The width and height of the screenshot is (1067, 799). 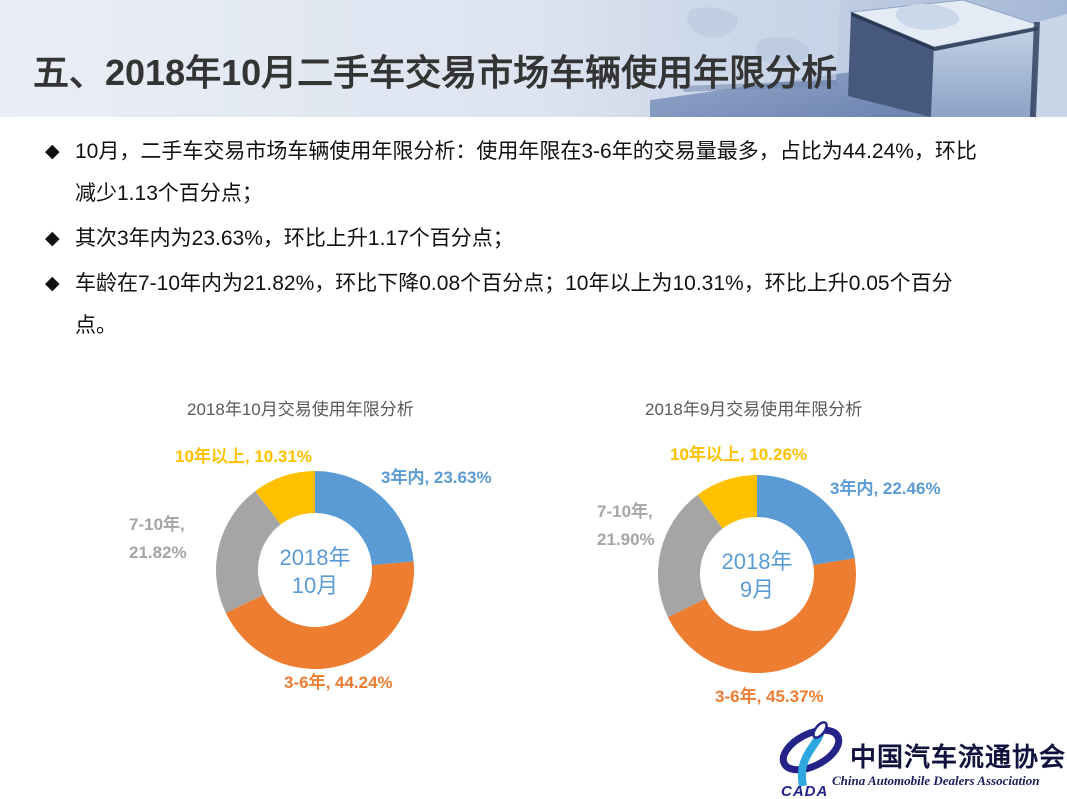 What do you see at coordinates (811, 759) in the screenshot?
I see `cada-logo-icon: CADA` at bounding box center [811, 759].